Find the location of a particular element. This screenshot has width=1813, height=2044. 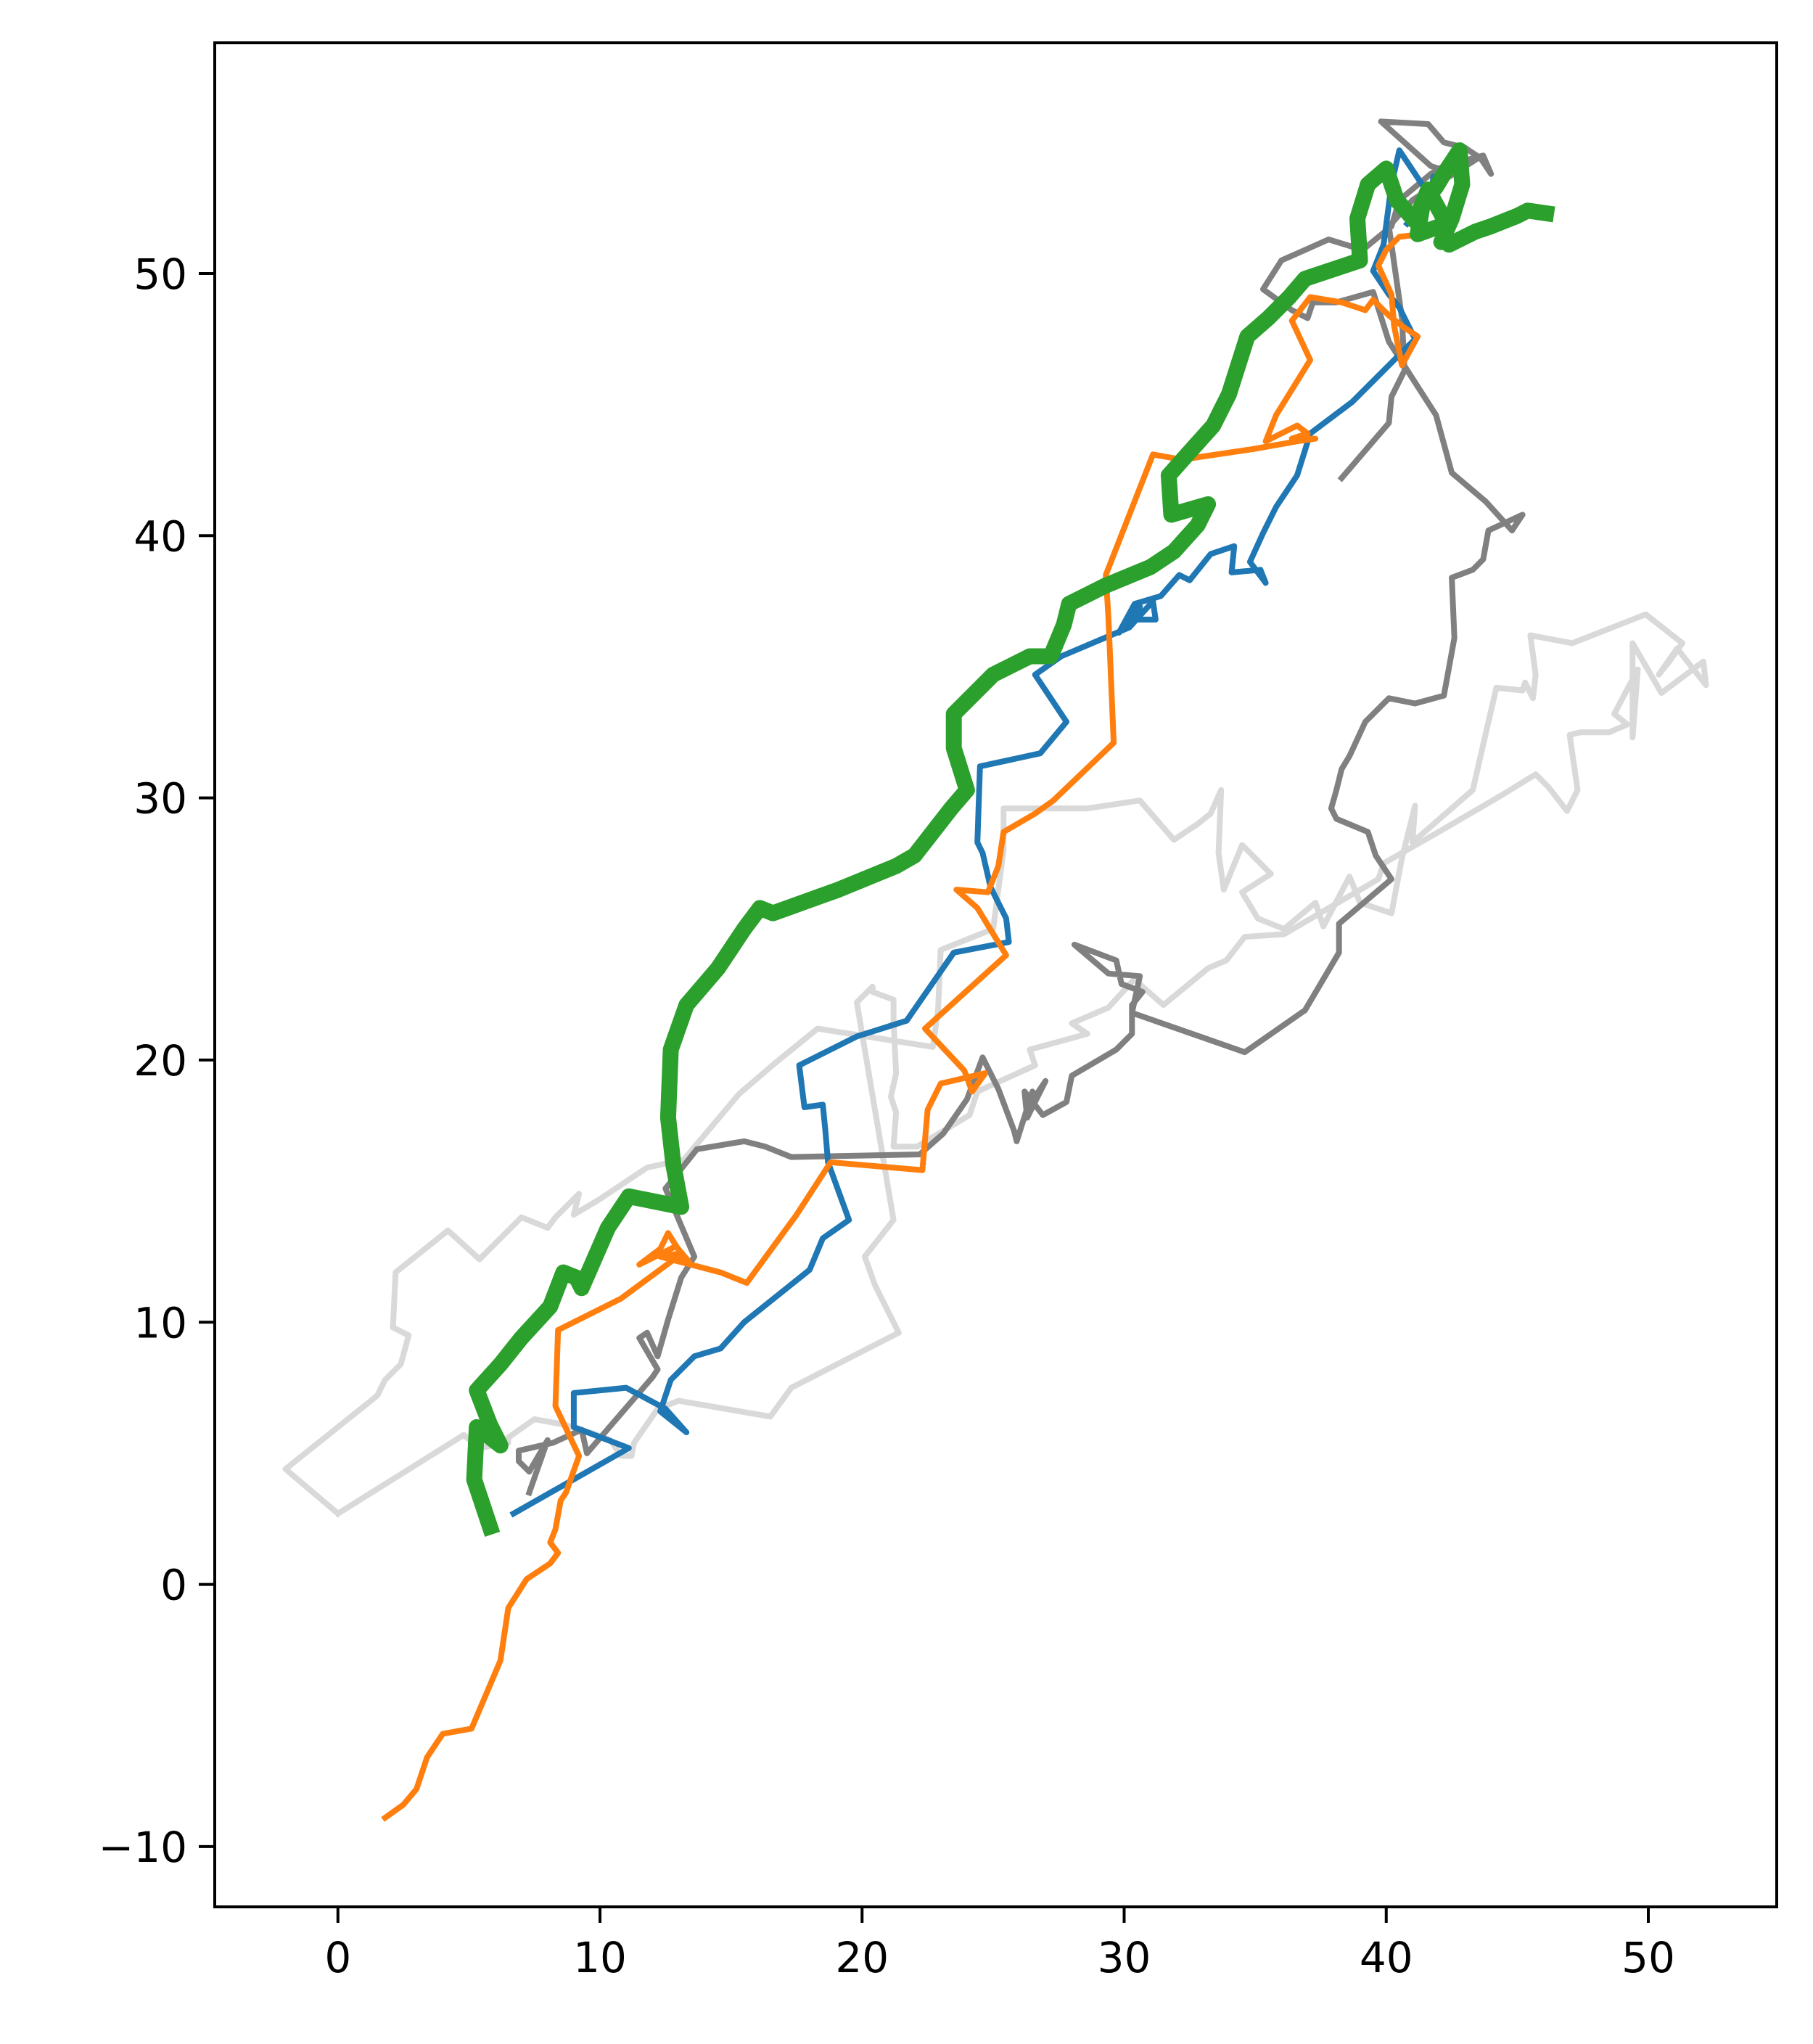

x-tick-label: 50 is located at coordinates (1648, 1957).